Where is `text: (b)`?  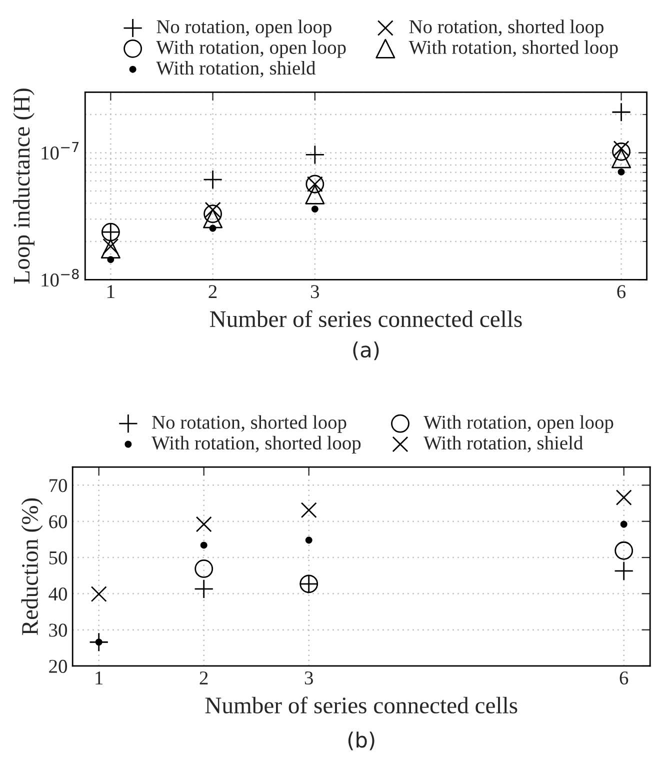 text: (b) is located at coordinates (361, 741).